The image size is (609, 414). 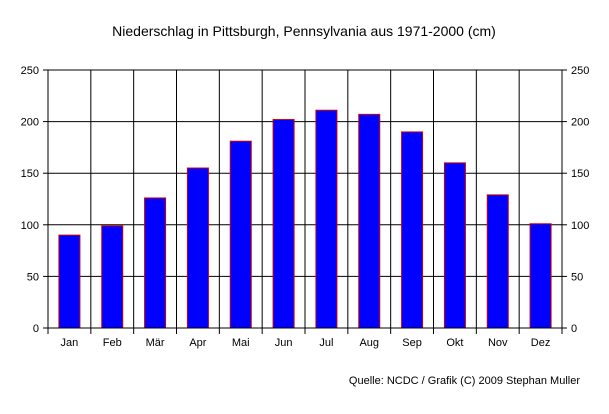 What do you see at coordinates (540, 276) in the screenshot?
I see `bar-Dez` at bounding box center [540, 276].